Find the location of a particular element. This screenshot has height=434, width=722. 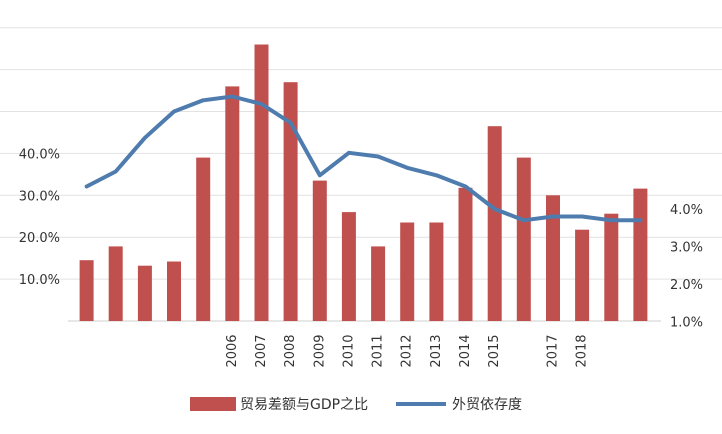

x-tick-label: 2009 is located at coordinates (319, 350).